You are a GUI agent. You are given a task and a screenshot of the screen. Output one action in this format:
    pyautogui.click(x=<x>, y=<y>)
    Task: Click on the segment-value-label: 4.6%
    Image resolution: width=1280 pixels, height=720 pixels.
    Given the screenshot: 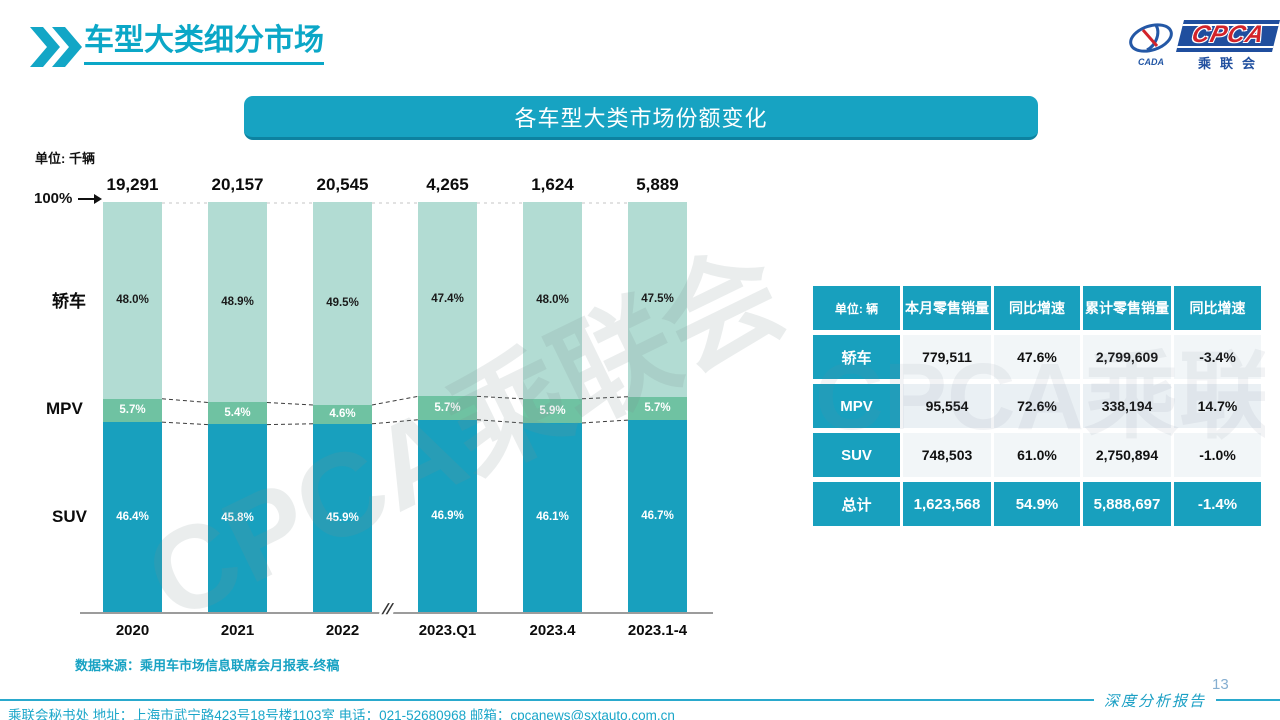 What is the action you would take?
    pyautogui.click(x=342, y=414)
    